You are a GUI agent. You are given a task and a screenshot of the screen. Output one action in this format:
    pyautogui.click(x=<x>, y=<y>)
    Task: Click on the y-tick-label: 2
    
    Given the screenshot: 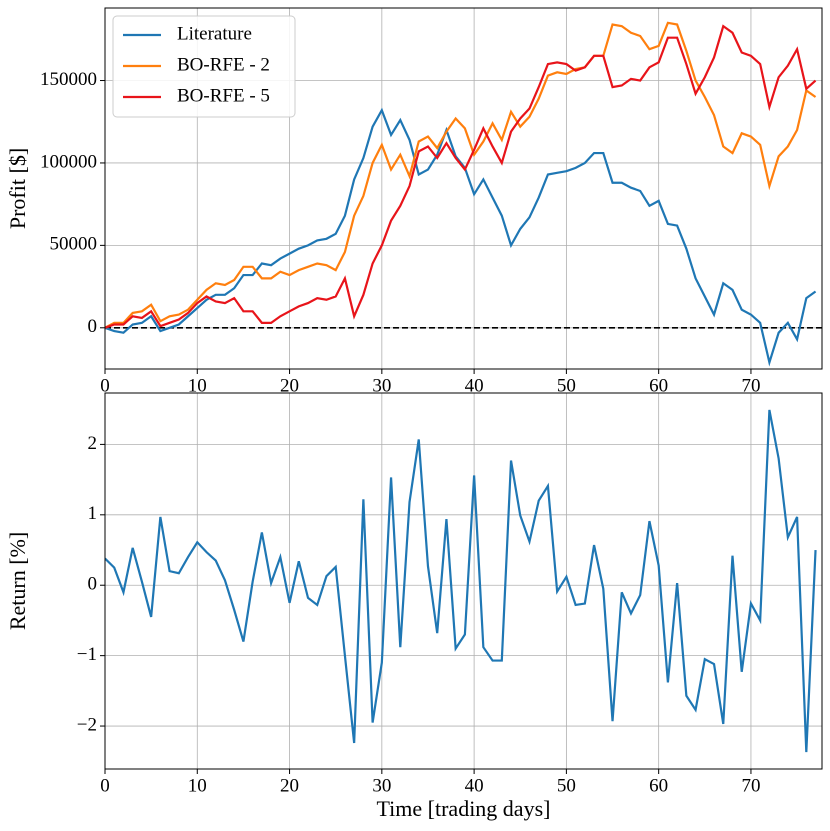 What is the action you would take?
    pyautogui.click(x=93, y=443)
    